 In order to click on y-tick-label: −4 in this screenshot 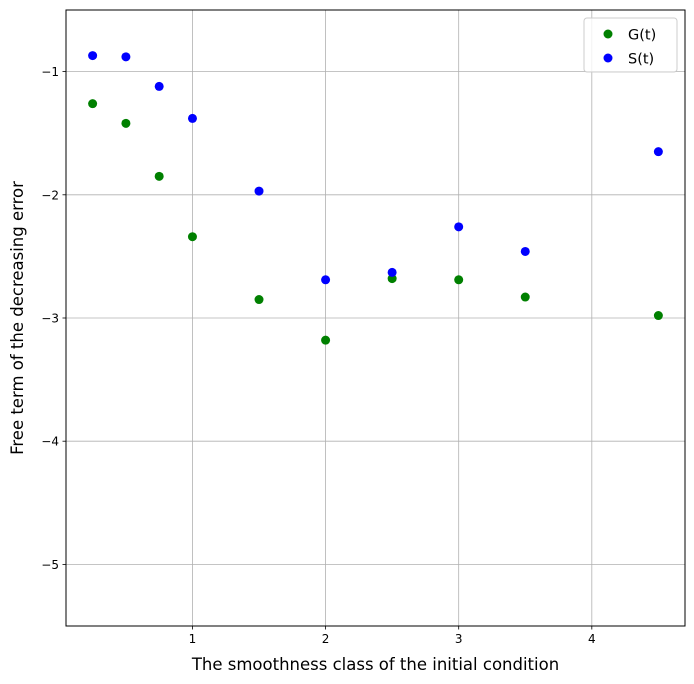, I will do `click(50, 442)`.